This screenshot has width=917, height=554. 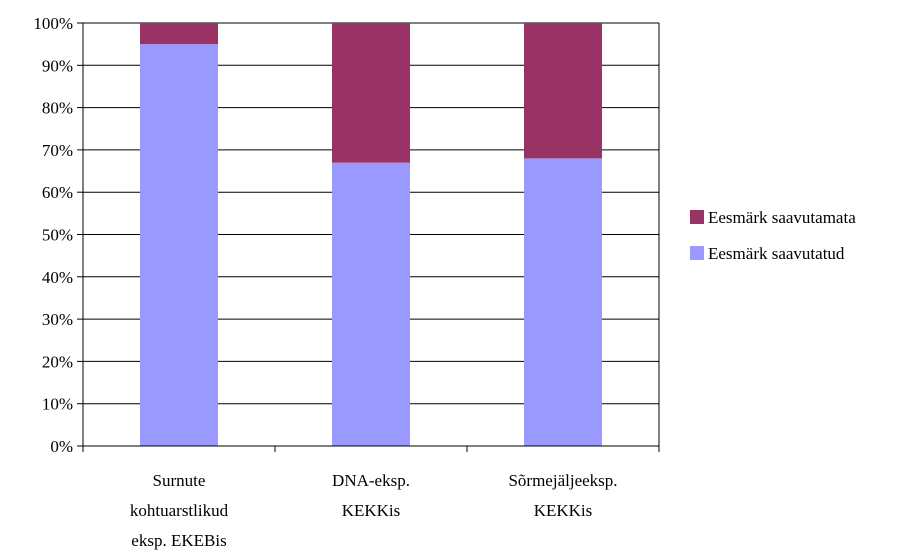 I want to click on x-tick-label: Surnute, so click(x=179, y=480).